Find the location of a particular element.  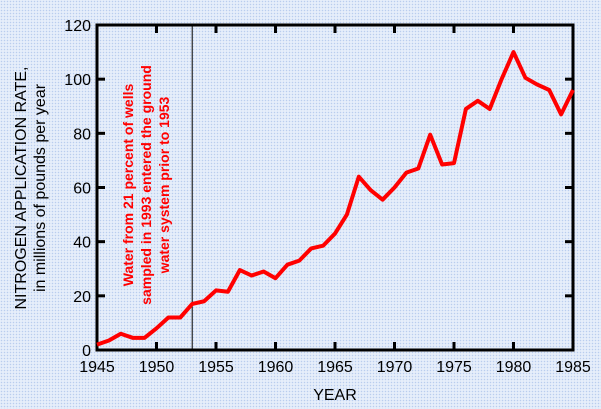

x-tick-label: 1960 is located at coordinates (276, 367).